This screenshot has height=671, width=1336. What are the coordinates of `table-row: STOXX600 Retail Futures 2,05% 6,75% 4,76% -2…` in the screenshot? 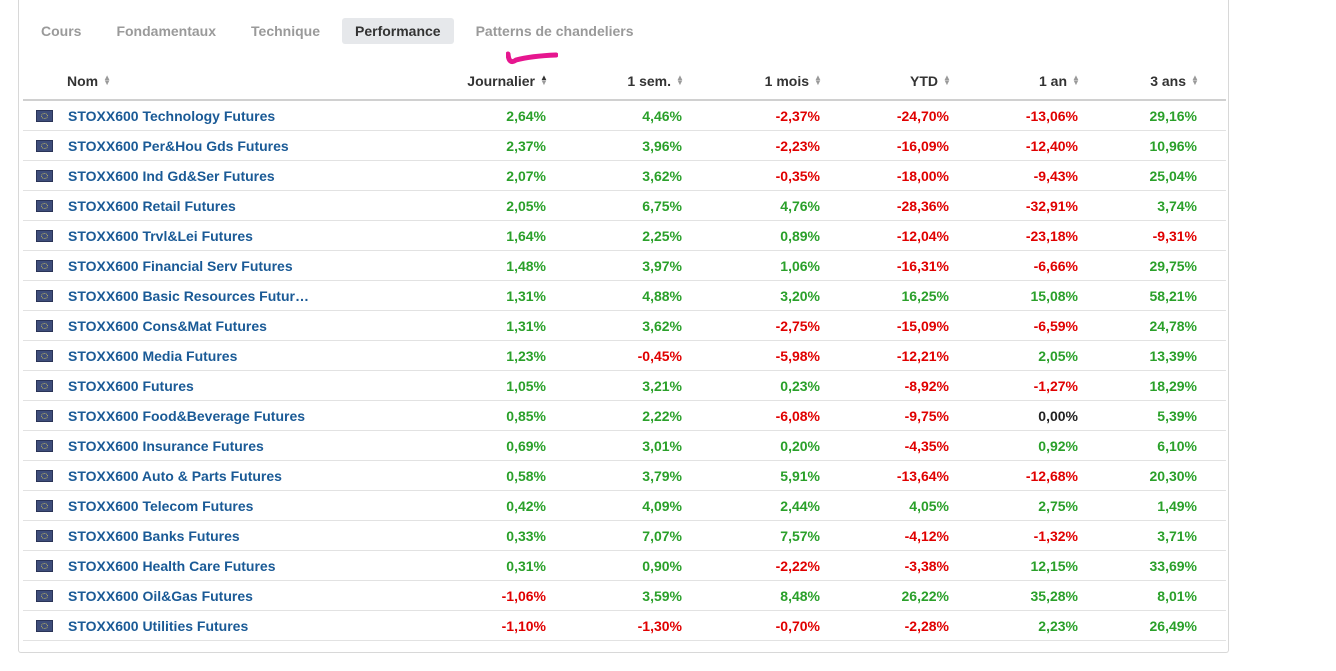 It's located at (624, 205).